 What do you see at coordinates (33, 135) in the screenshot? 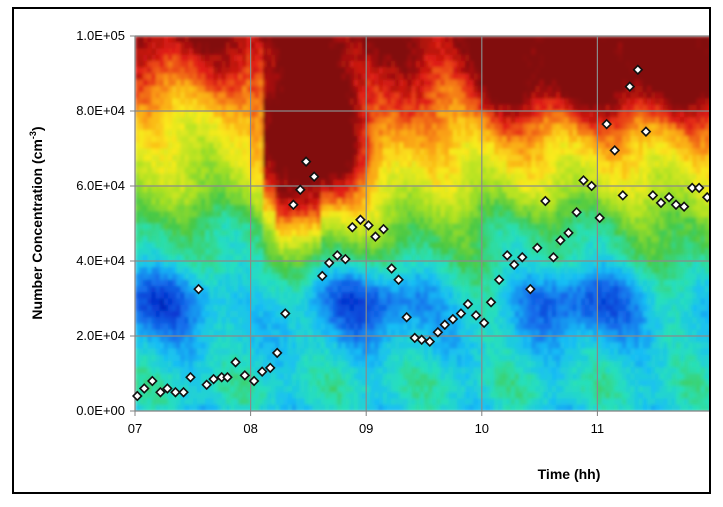
I see `y-axis-title-superscript: -3` at bounding box center [33, 135].